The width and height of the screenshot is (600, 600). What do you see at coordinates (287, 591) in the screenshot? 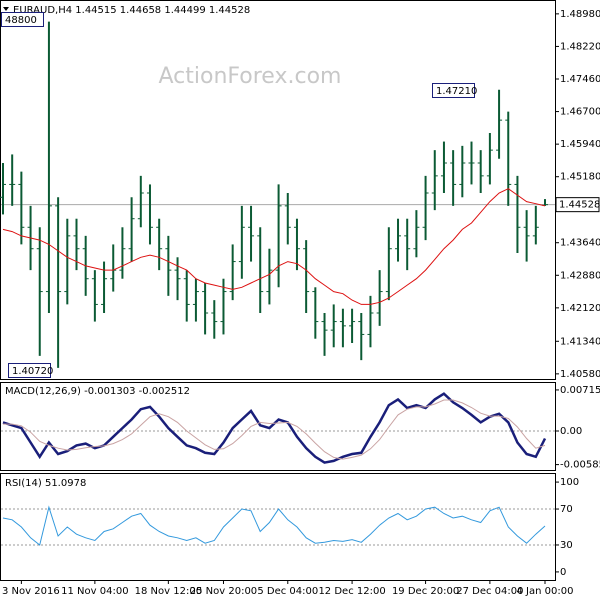
I see `x-tick-label: 5 Dec 04:00` at bounding box center [287, 591].